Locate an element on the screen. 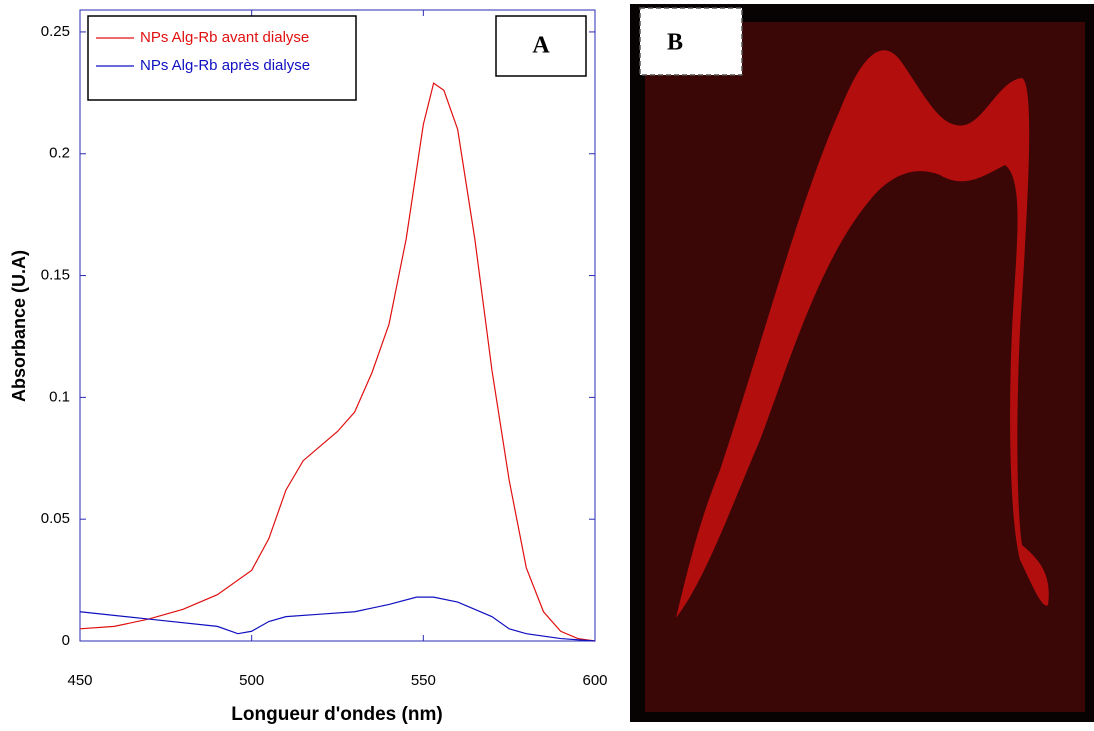 The image size is (1094, 731). x-tick-label: 450 is located at coordinates (79, 680).